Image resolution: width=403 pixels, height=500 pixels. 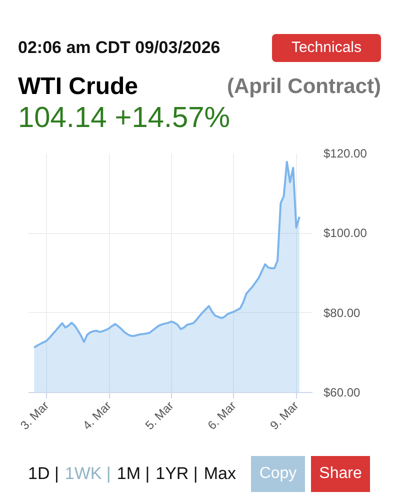 What do you see at coordinates (342, 313) in the screenshot?
I see `y-tick-label: $80.00` at bounding box center [342, 313].